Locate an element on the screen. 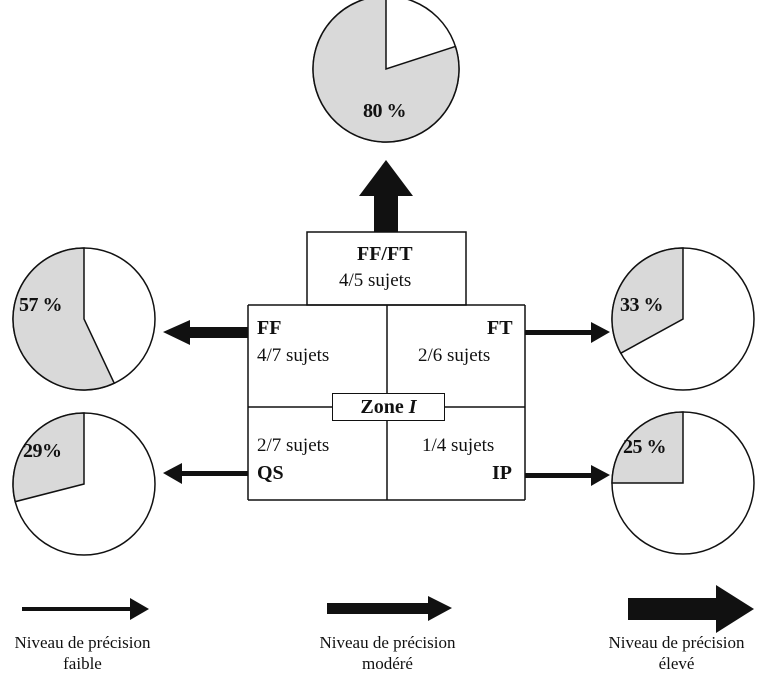 The image size is (764, 679). arrow-right-low-upper is located at coordinates (567, 332).